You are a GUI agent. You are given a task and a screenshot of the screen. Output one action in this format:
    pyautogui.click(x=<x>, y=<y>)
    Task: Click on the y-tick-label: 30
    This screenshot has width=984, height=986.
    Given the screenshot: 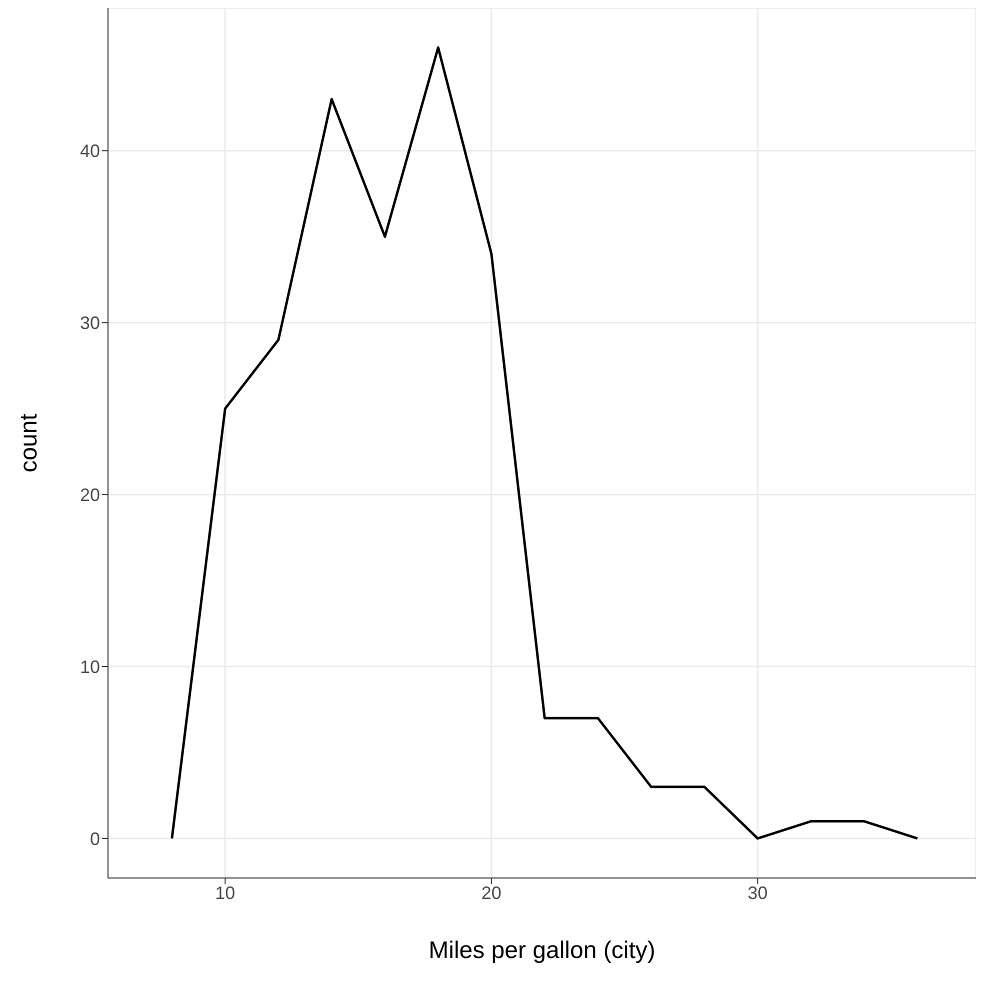 What is the action you would take?
    pyautogui.click(x=90, y=323)
    